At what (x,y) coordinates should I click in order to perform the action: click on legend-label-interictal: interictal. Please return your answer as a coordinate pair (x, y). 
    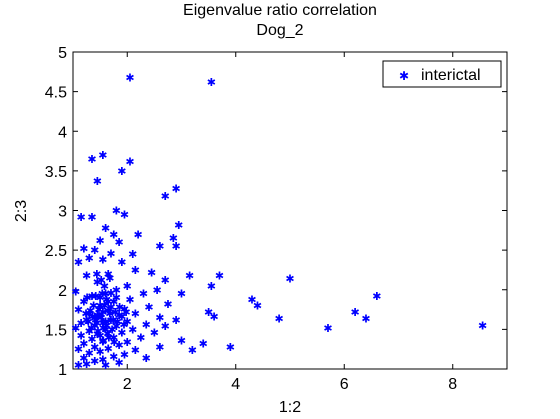
    Looking at the image, I should click on (451, 75).